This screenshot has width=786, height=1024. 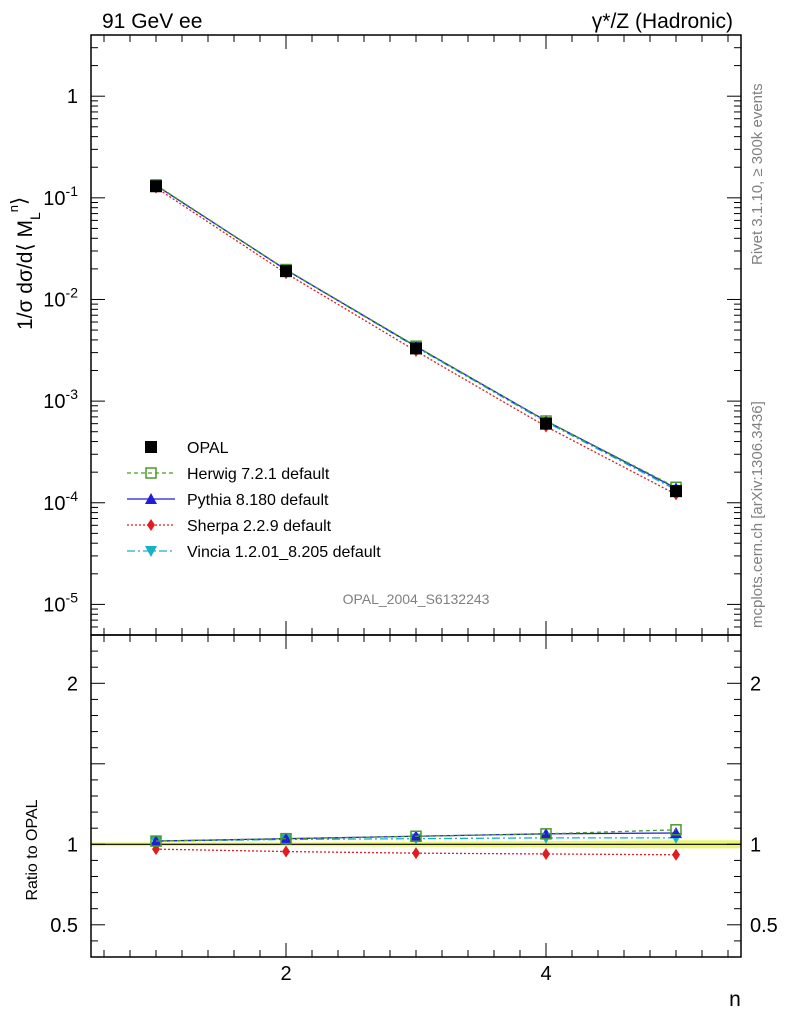 What do you see at coordinates (64, 926) in the screenshot?
I see `ratio-y-tick-label: 0.5` at bounding box center [64, 926].